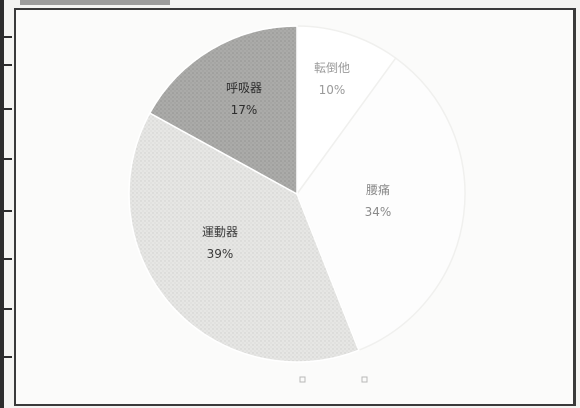 The image size is (580, 408). I want to click on slice-category-label: 運動器, so click(220, 232).